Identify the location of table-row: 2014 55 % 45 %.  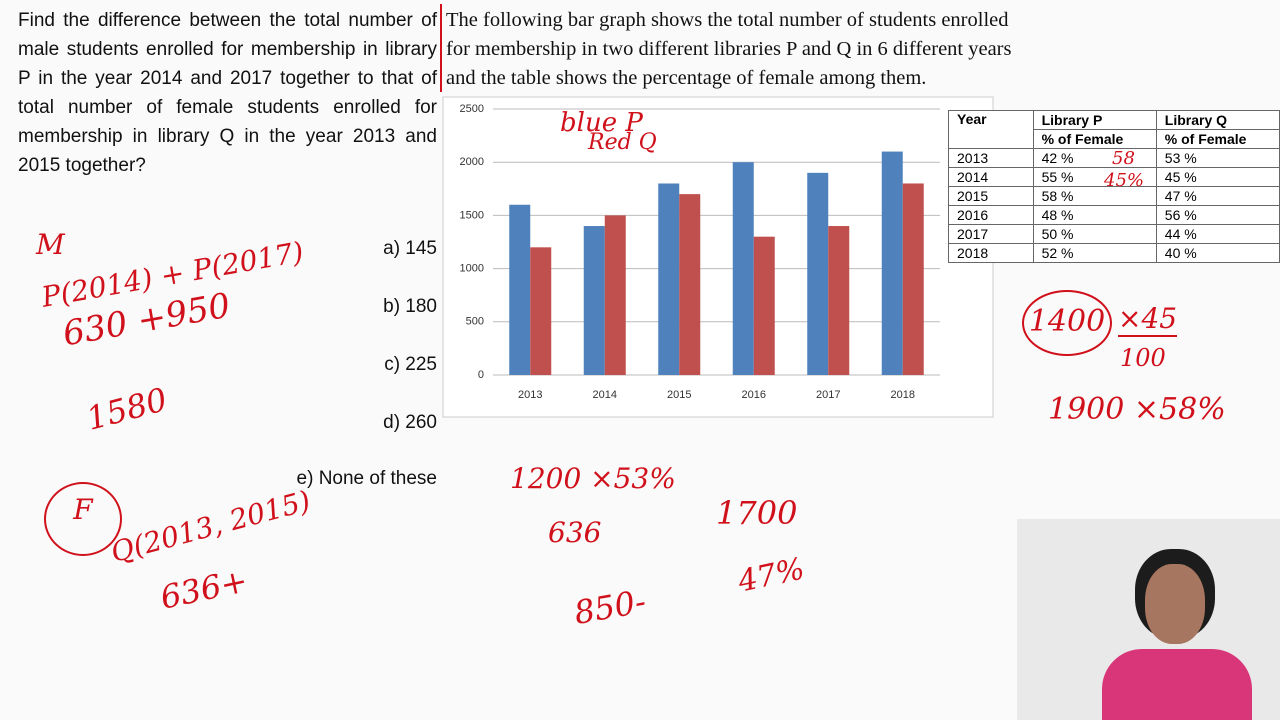
(1114, 177).